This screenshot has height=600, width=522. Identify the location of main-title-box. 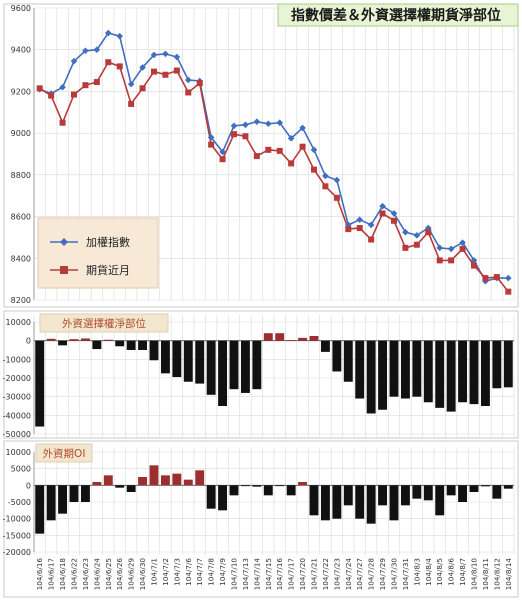
(398, 15).